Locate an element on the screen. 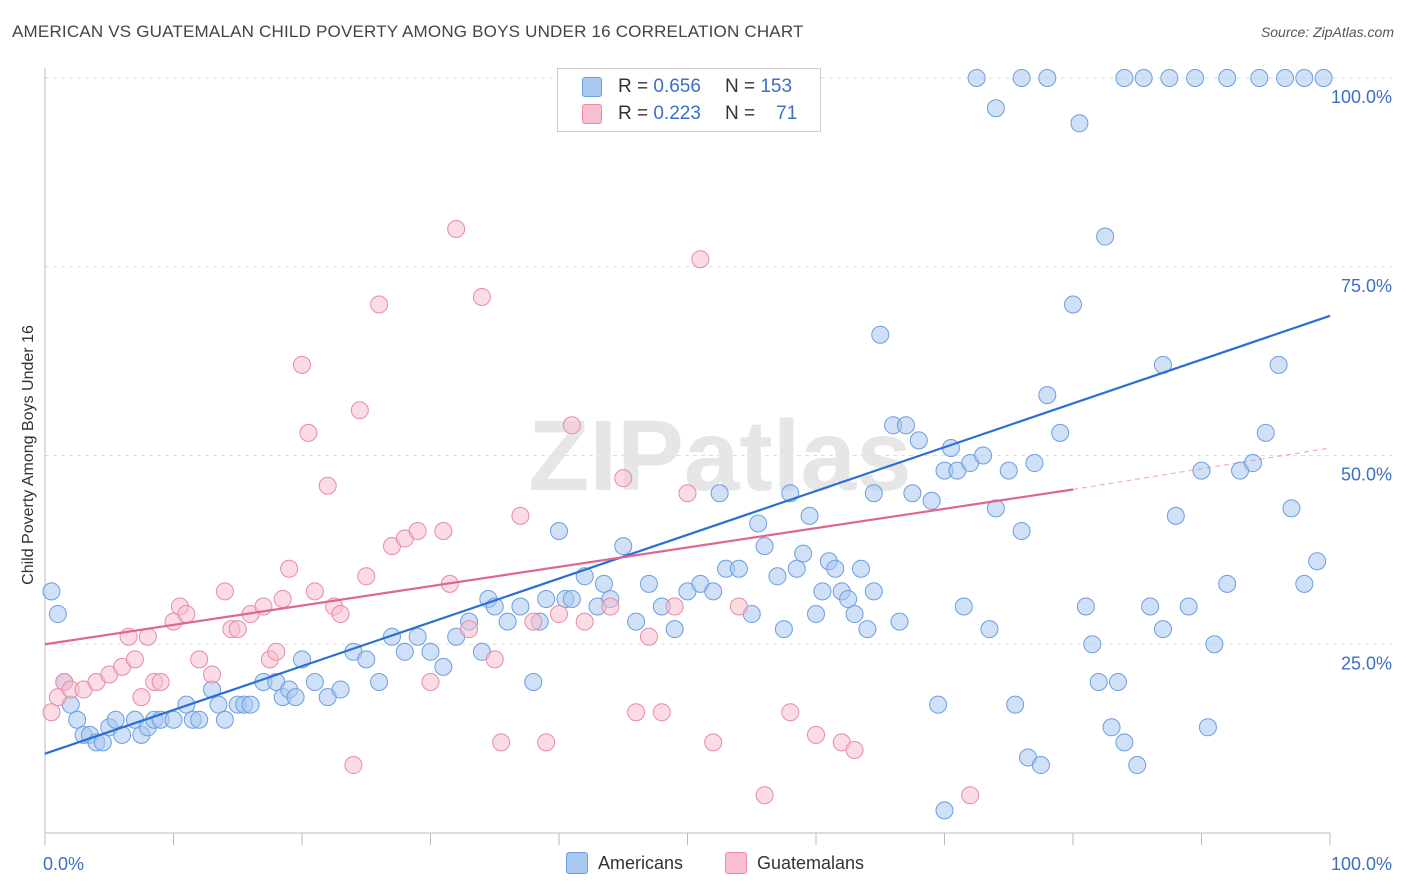 The image size is (1406, 892). n-value: 71 is located at coordinates (787, 113).